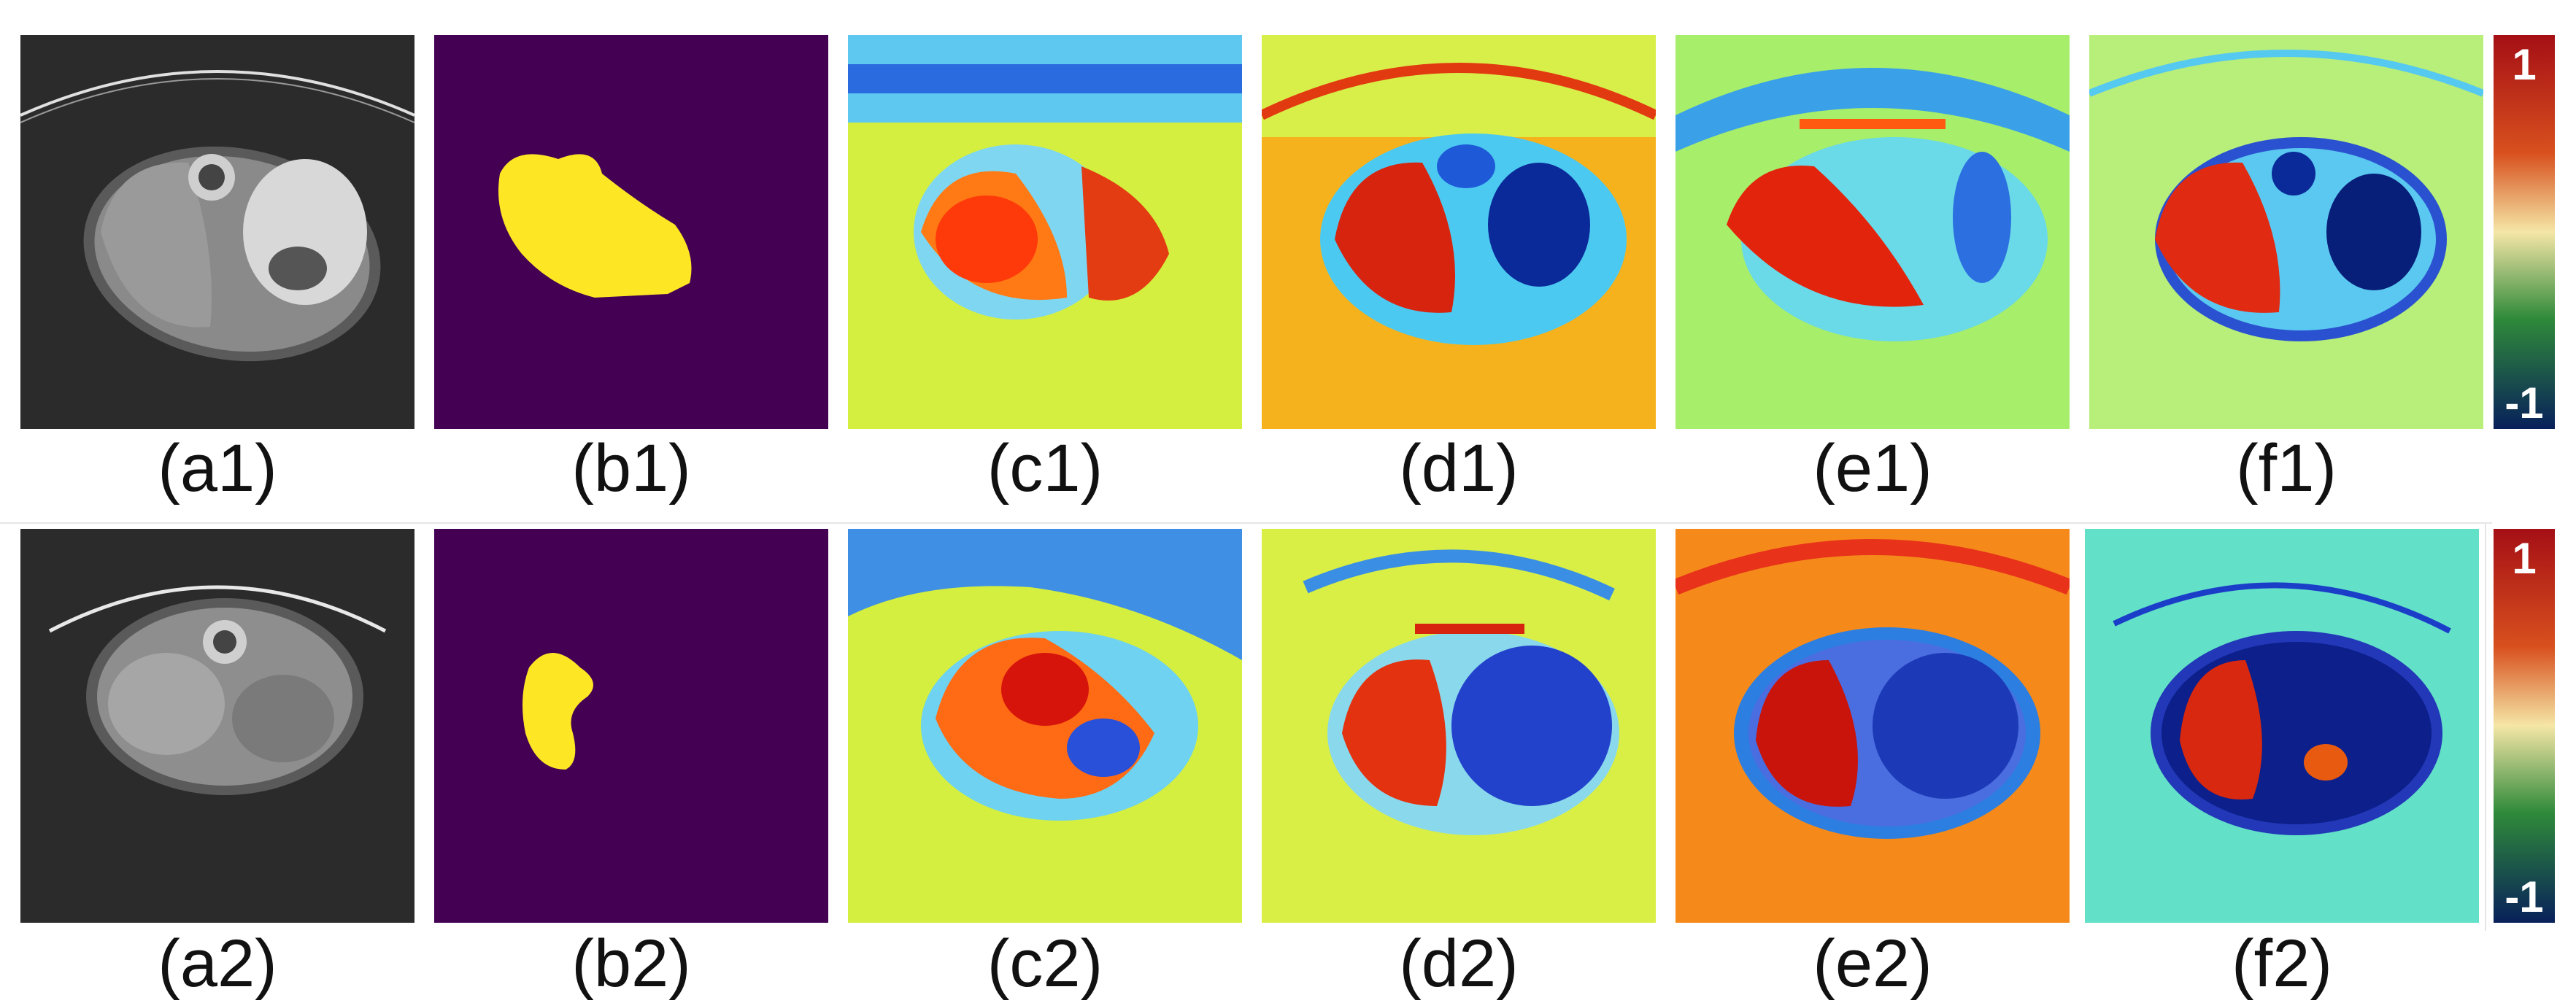 The height and width of the screenshot is (1003, 2576). Describe the element at coordinates (2286, 232) in the screenshot. I see `heatmap-f1` at that location.